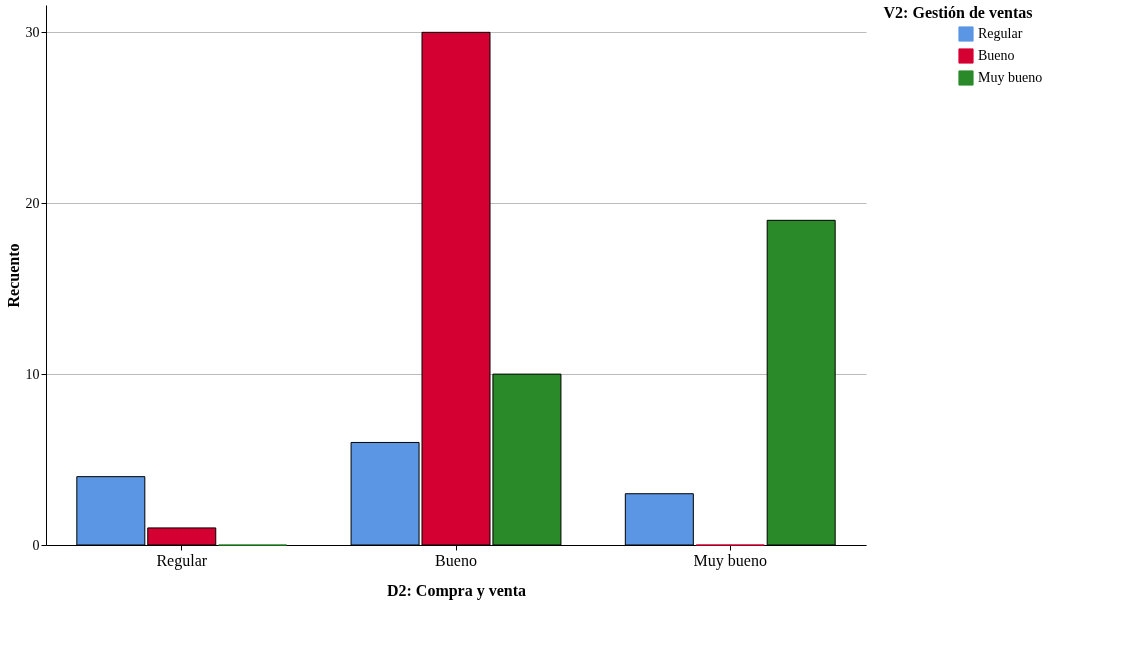  Describe the element at coordinates (456, 560) in the screenshot. I see `x-tick-label: Bueno` at that location.